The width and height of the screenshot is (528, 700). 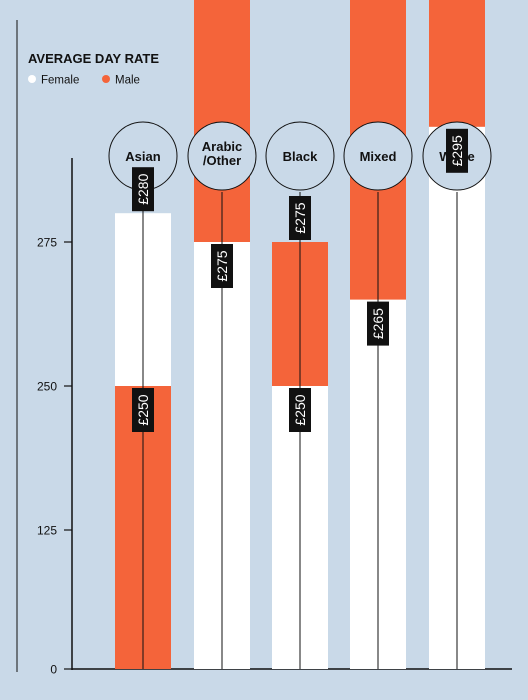 I want to click on female-value-label-0-text: £280, so click(x=143, y=188).